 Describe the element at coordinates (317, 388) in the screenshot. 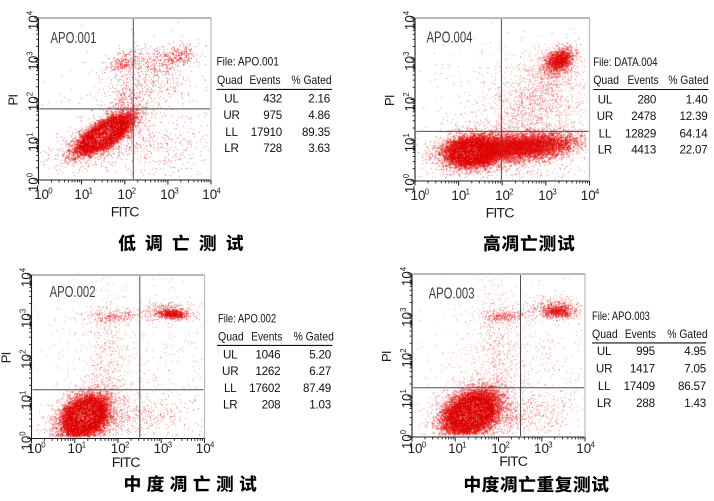

I see `svg-text: 87.49` at that location.